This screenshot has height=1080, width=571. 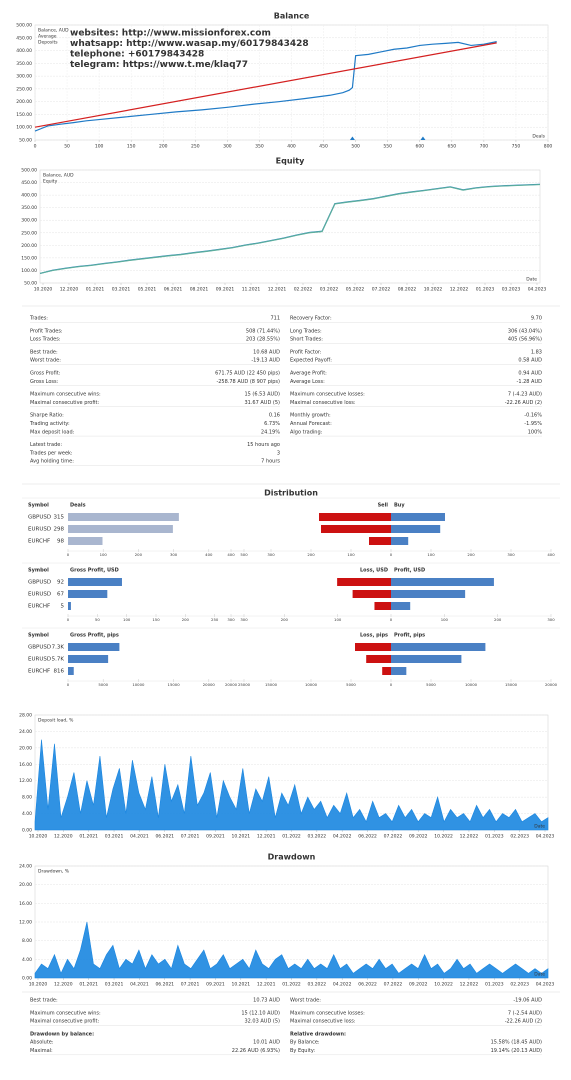 I want to click on stat-value: 0.16, so click(x=274, y=416).